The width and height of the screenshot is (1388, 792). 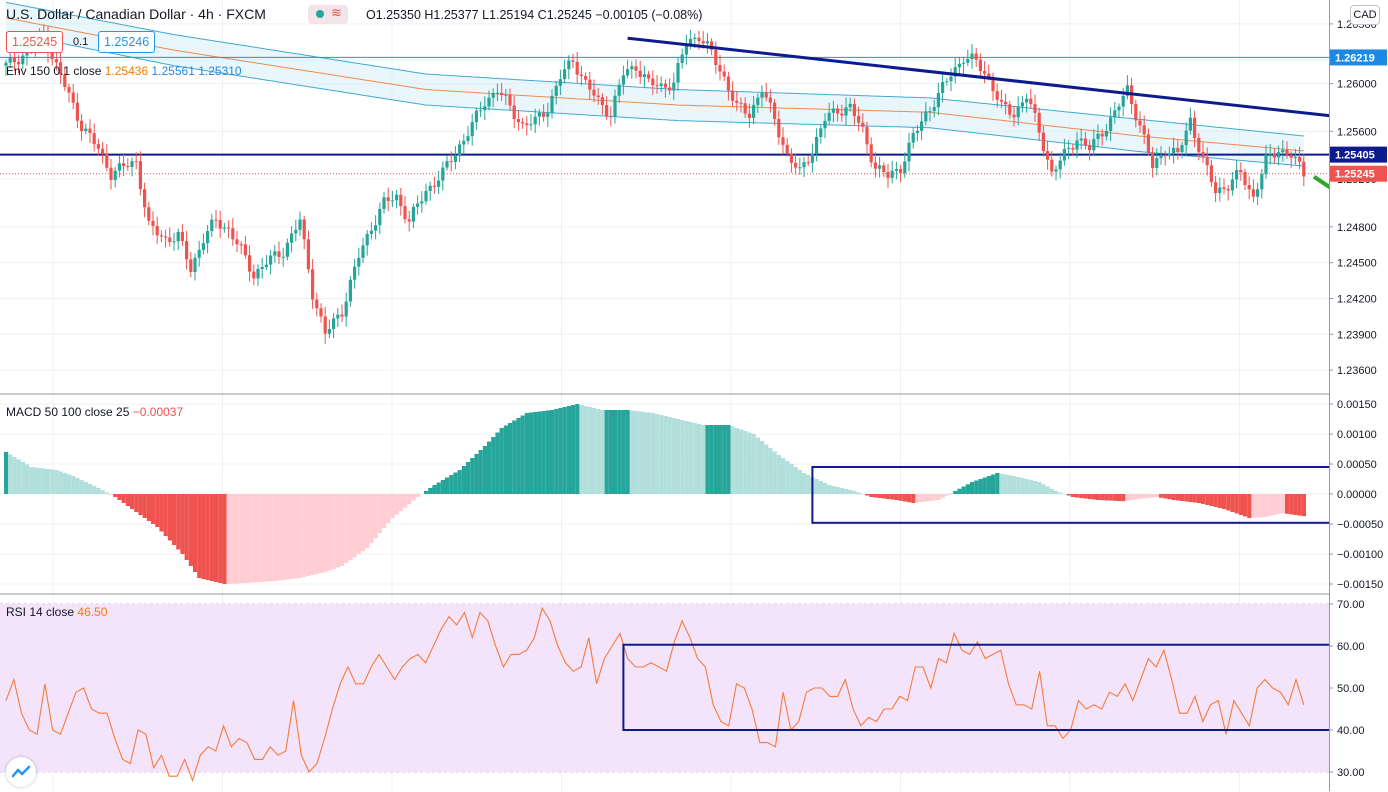 What do you see at coordinates (1351, 773) in the screenshot?
I see `rsi-tick-label: 30.00` at bounding box center [1351, 773].